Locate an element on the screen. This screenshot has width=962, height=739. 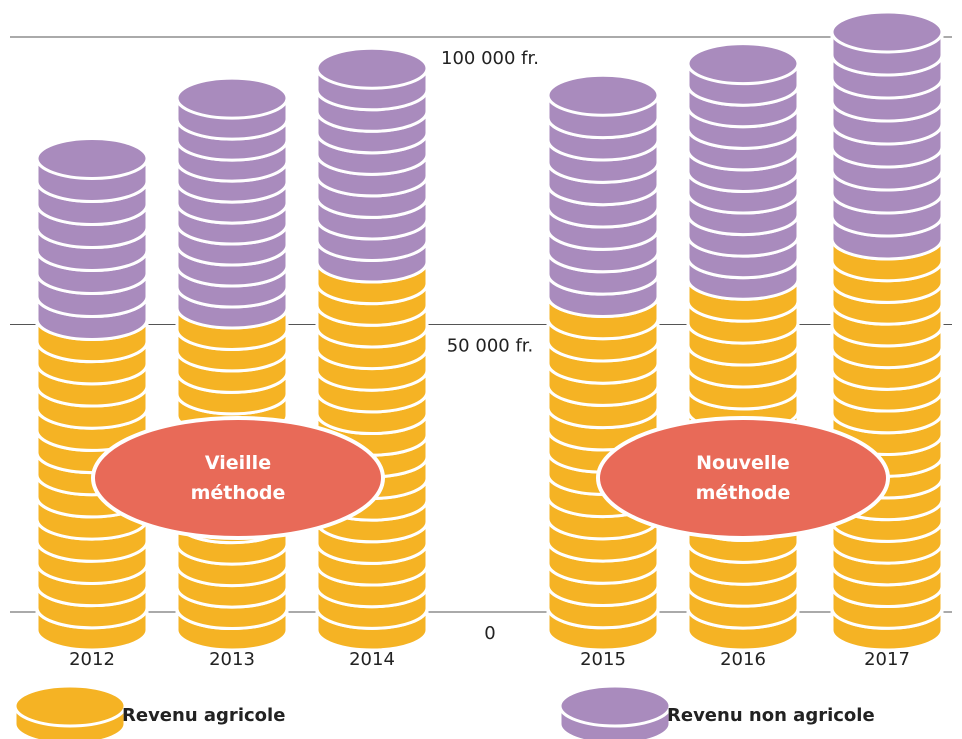
annotation: Vieille méthode is located at coordinates (238, 477).